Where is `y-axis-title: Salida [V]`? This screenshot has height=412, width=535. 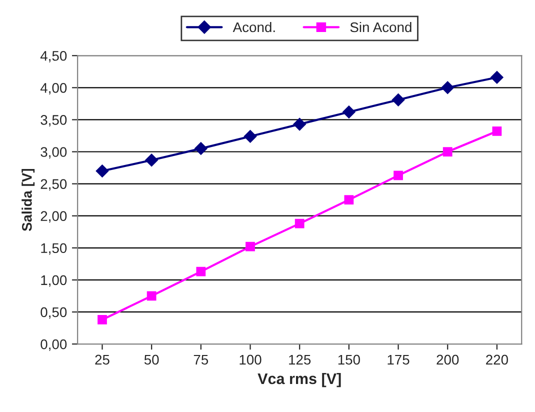 y-axis-title: Salida [V] is located at coordinates (28, 200).